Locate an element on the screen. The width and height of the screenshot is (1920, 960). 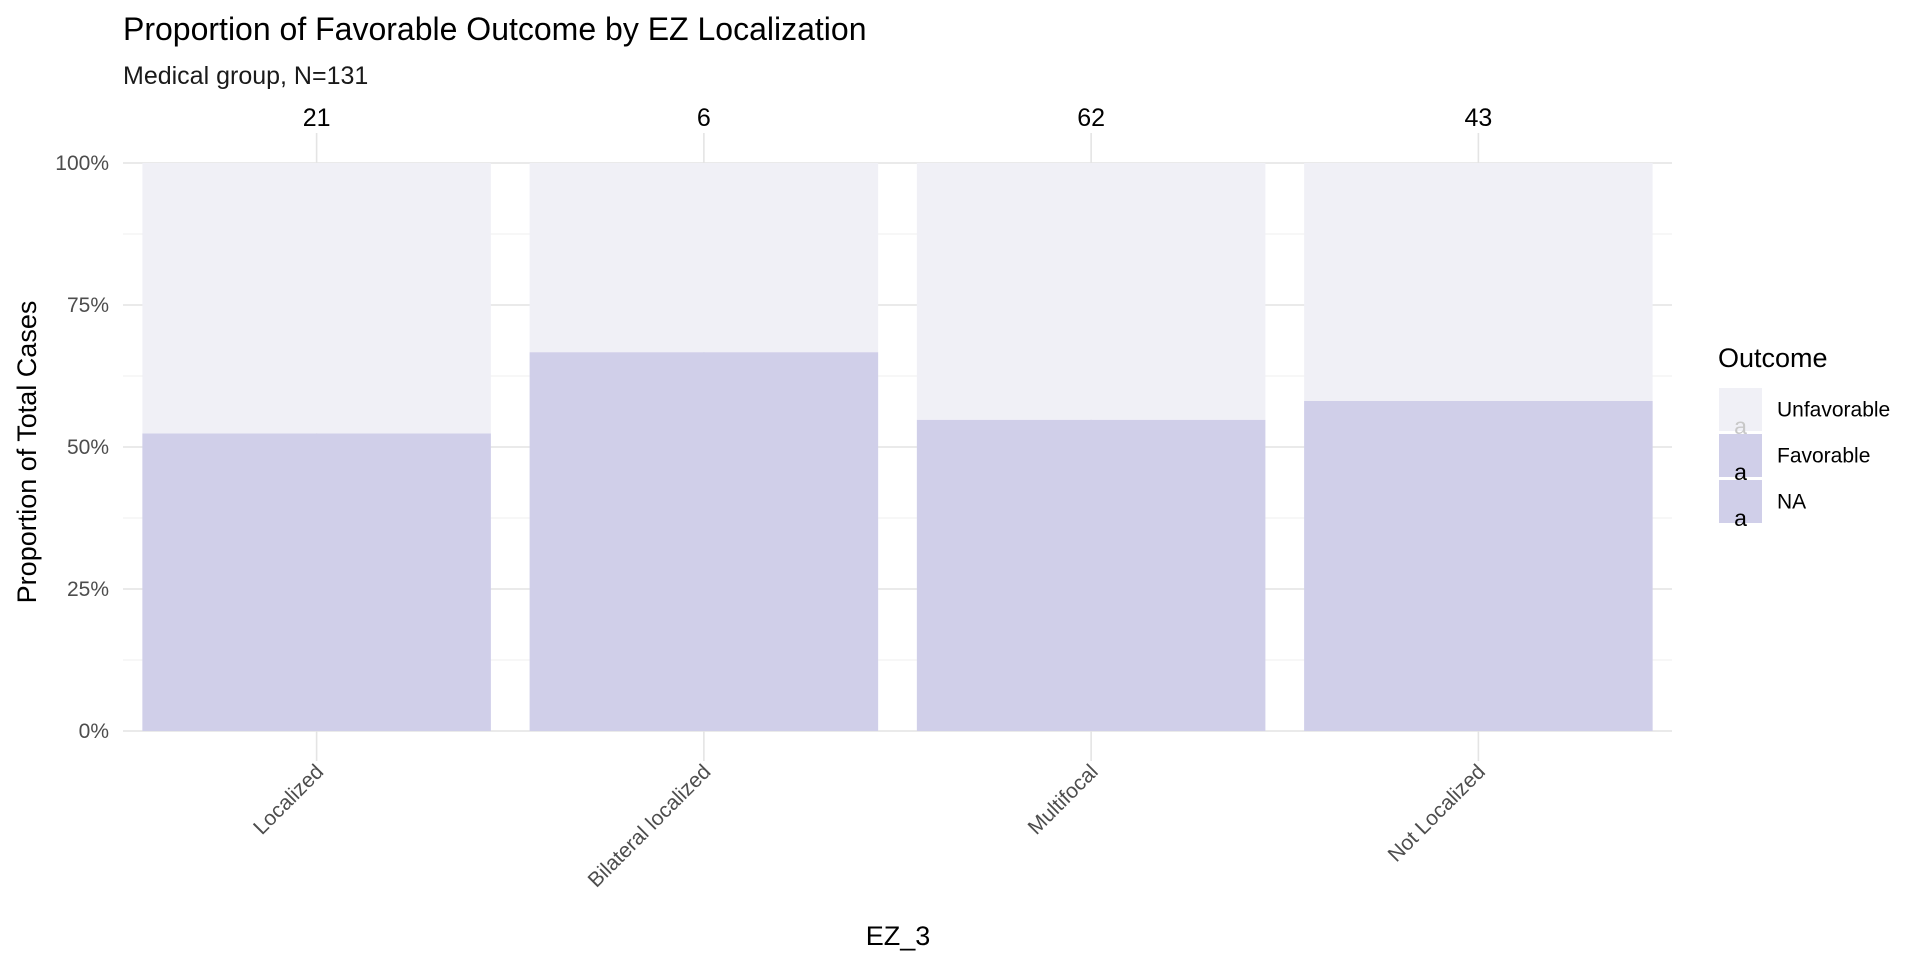
count-label: 43 is located at coordinates (1478, 118).